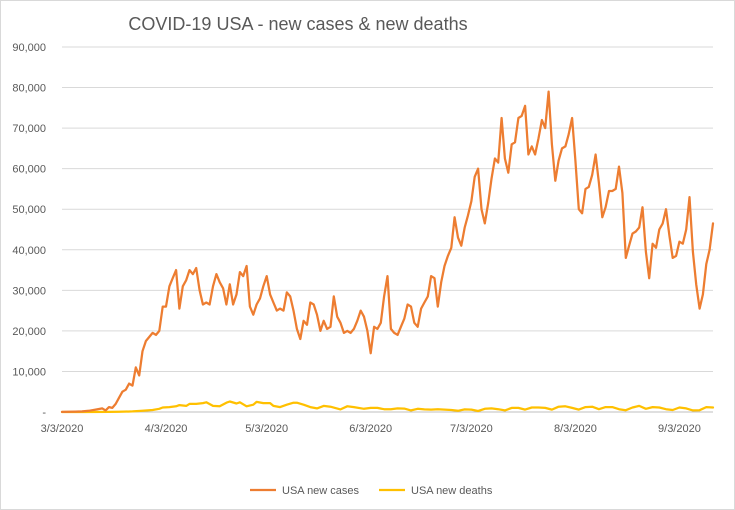 The image size is (735, 510). Describe the element at coordinates (29, 170) in the screenshot. I see `y-tick-label: 60,000` at that location.